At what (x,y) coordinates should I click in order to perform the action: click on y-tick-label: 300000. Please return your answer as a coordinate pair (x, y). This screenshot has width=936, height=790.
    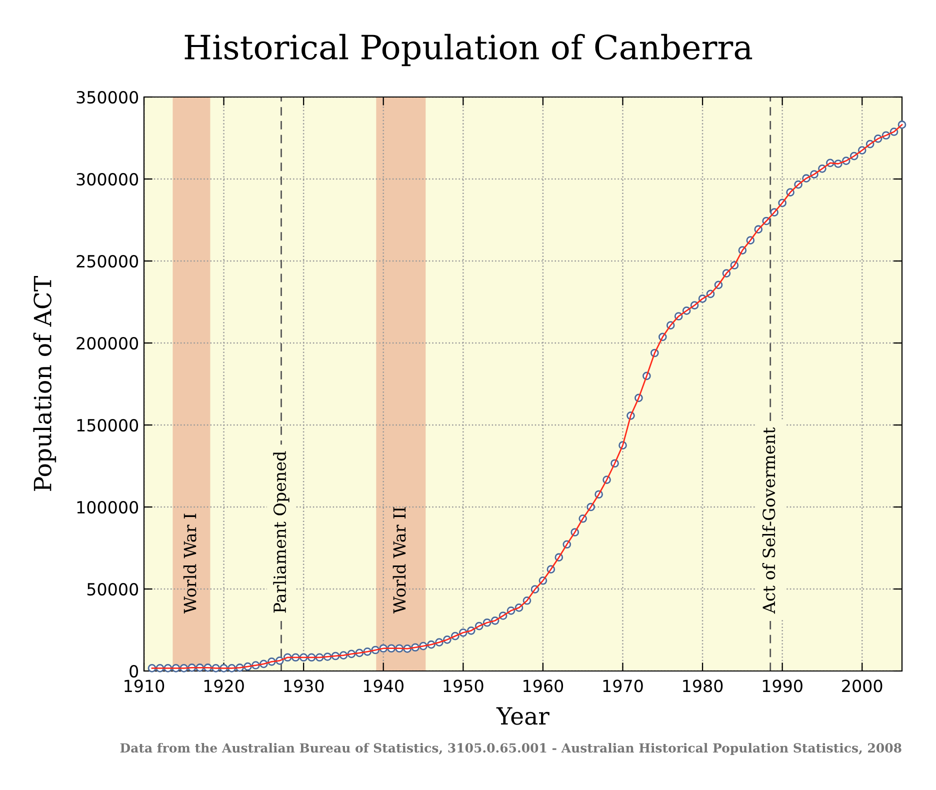
    Looking at the image, I should click on (107, 179).